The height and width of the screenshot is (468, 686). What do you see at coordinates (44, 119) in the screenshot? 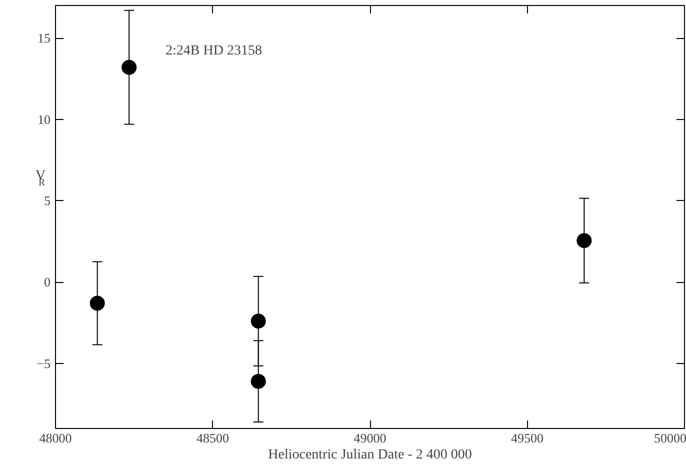
I see `y-tick-label: 10` at bounding box center [44, 119].